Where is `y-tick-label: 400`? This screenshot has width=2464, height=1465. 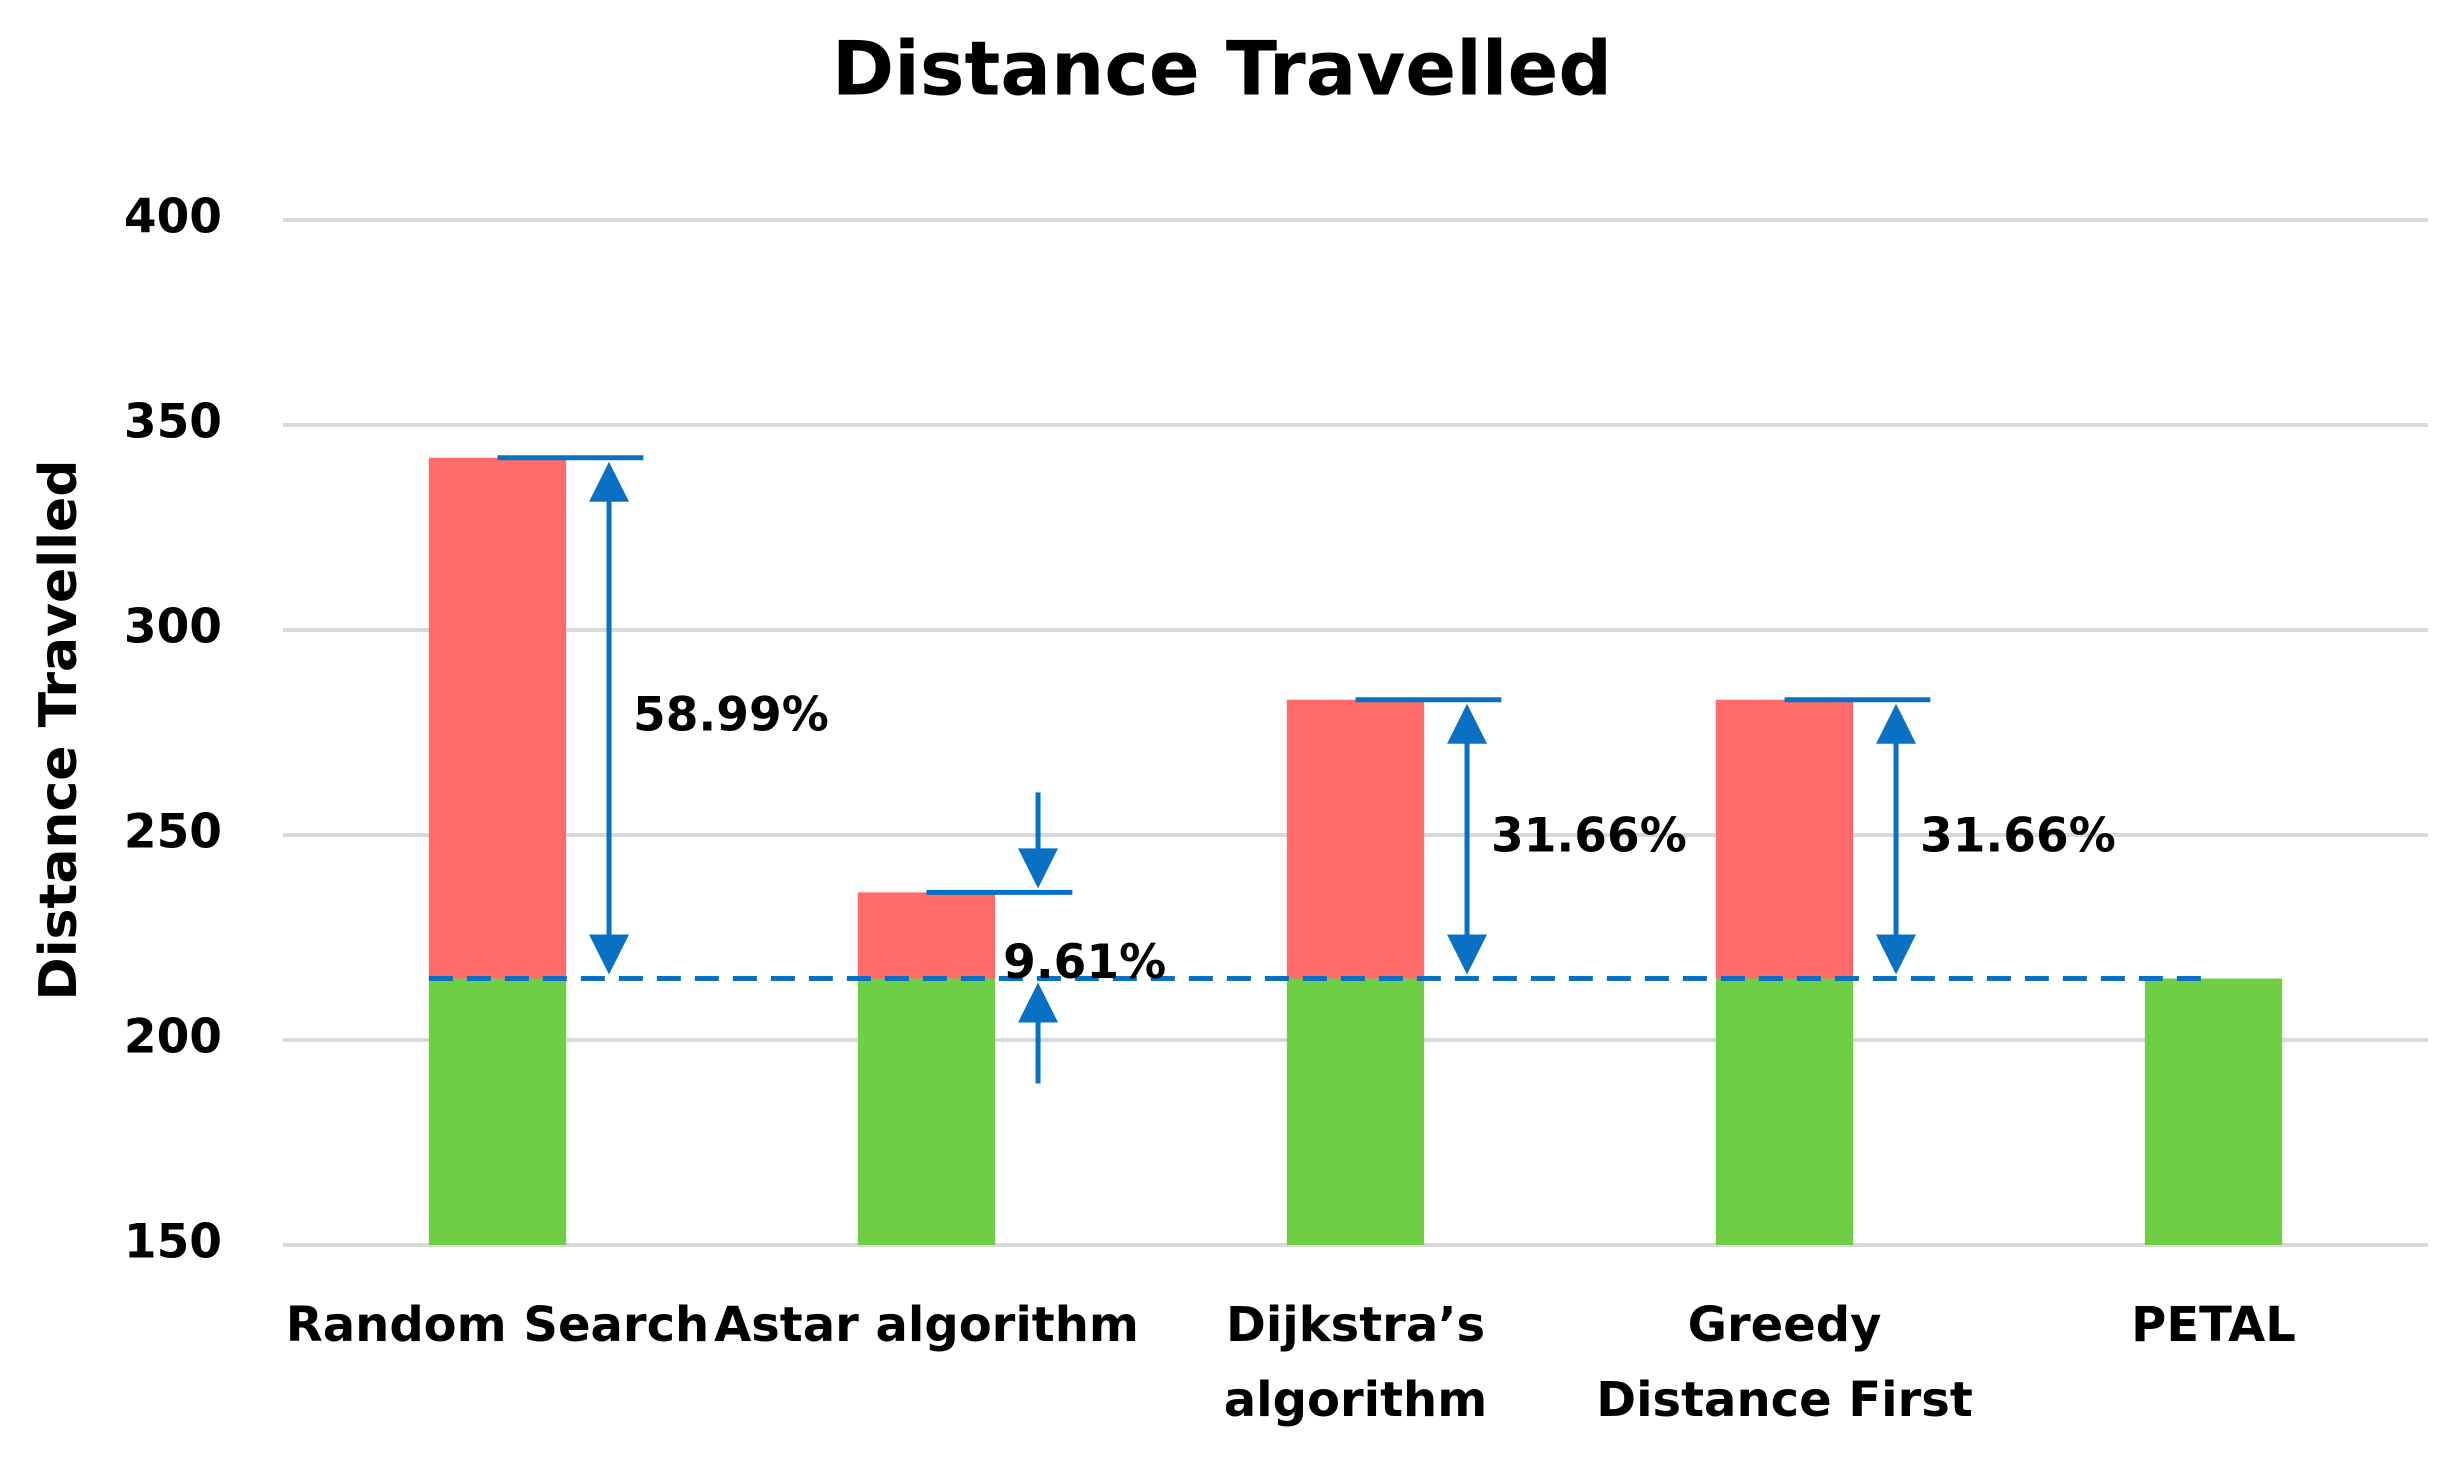
y-tick-label: 400 is located at coordinates (173, 217).